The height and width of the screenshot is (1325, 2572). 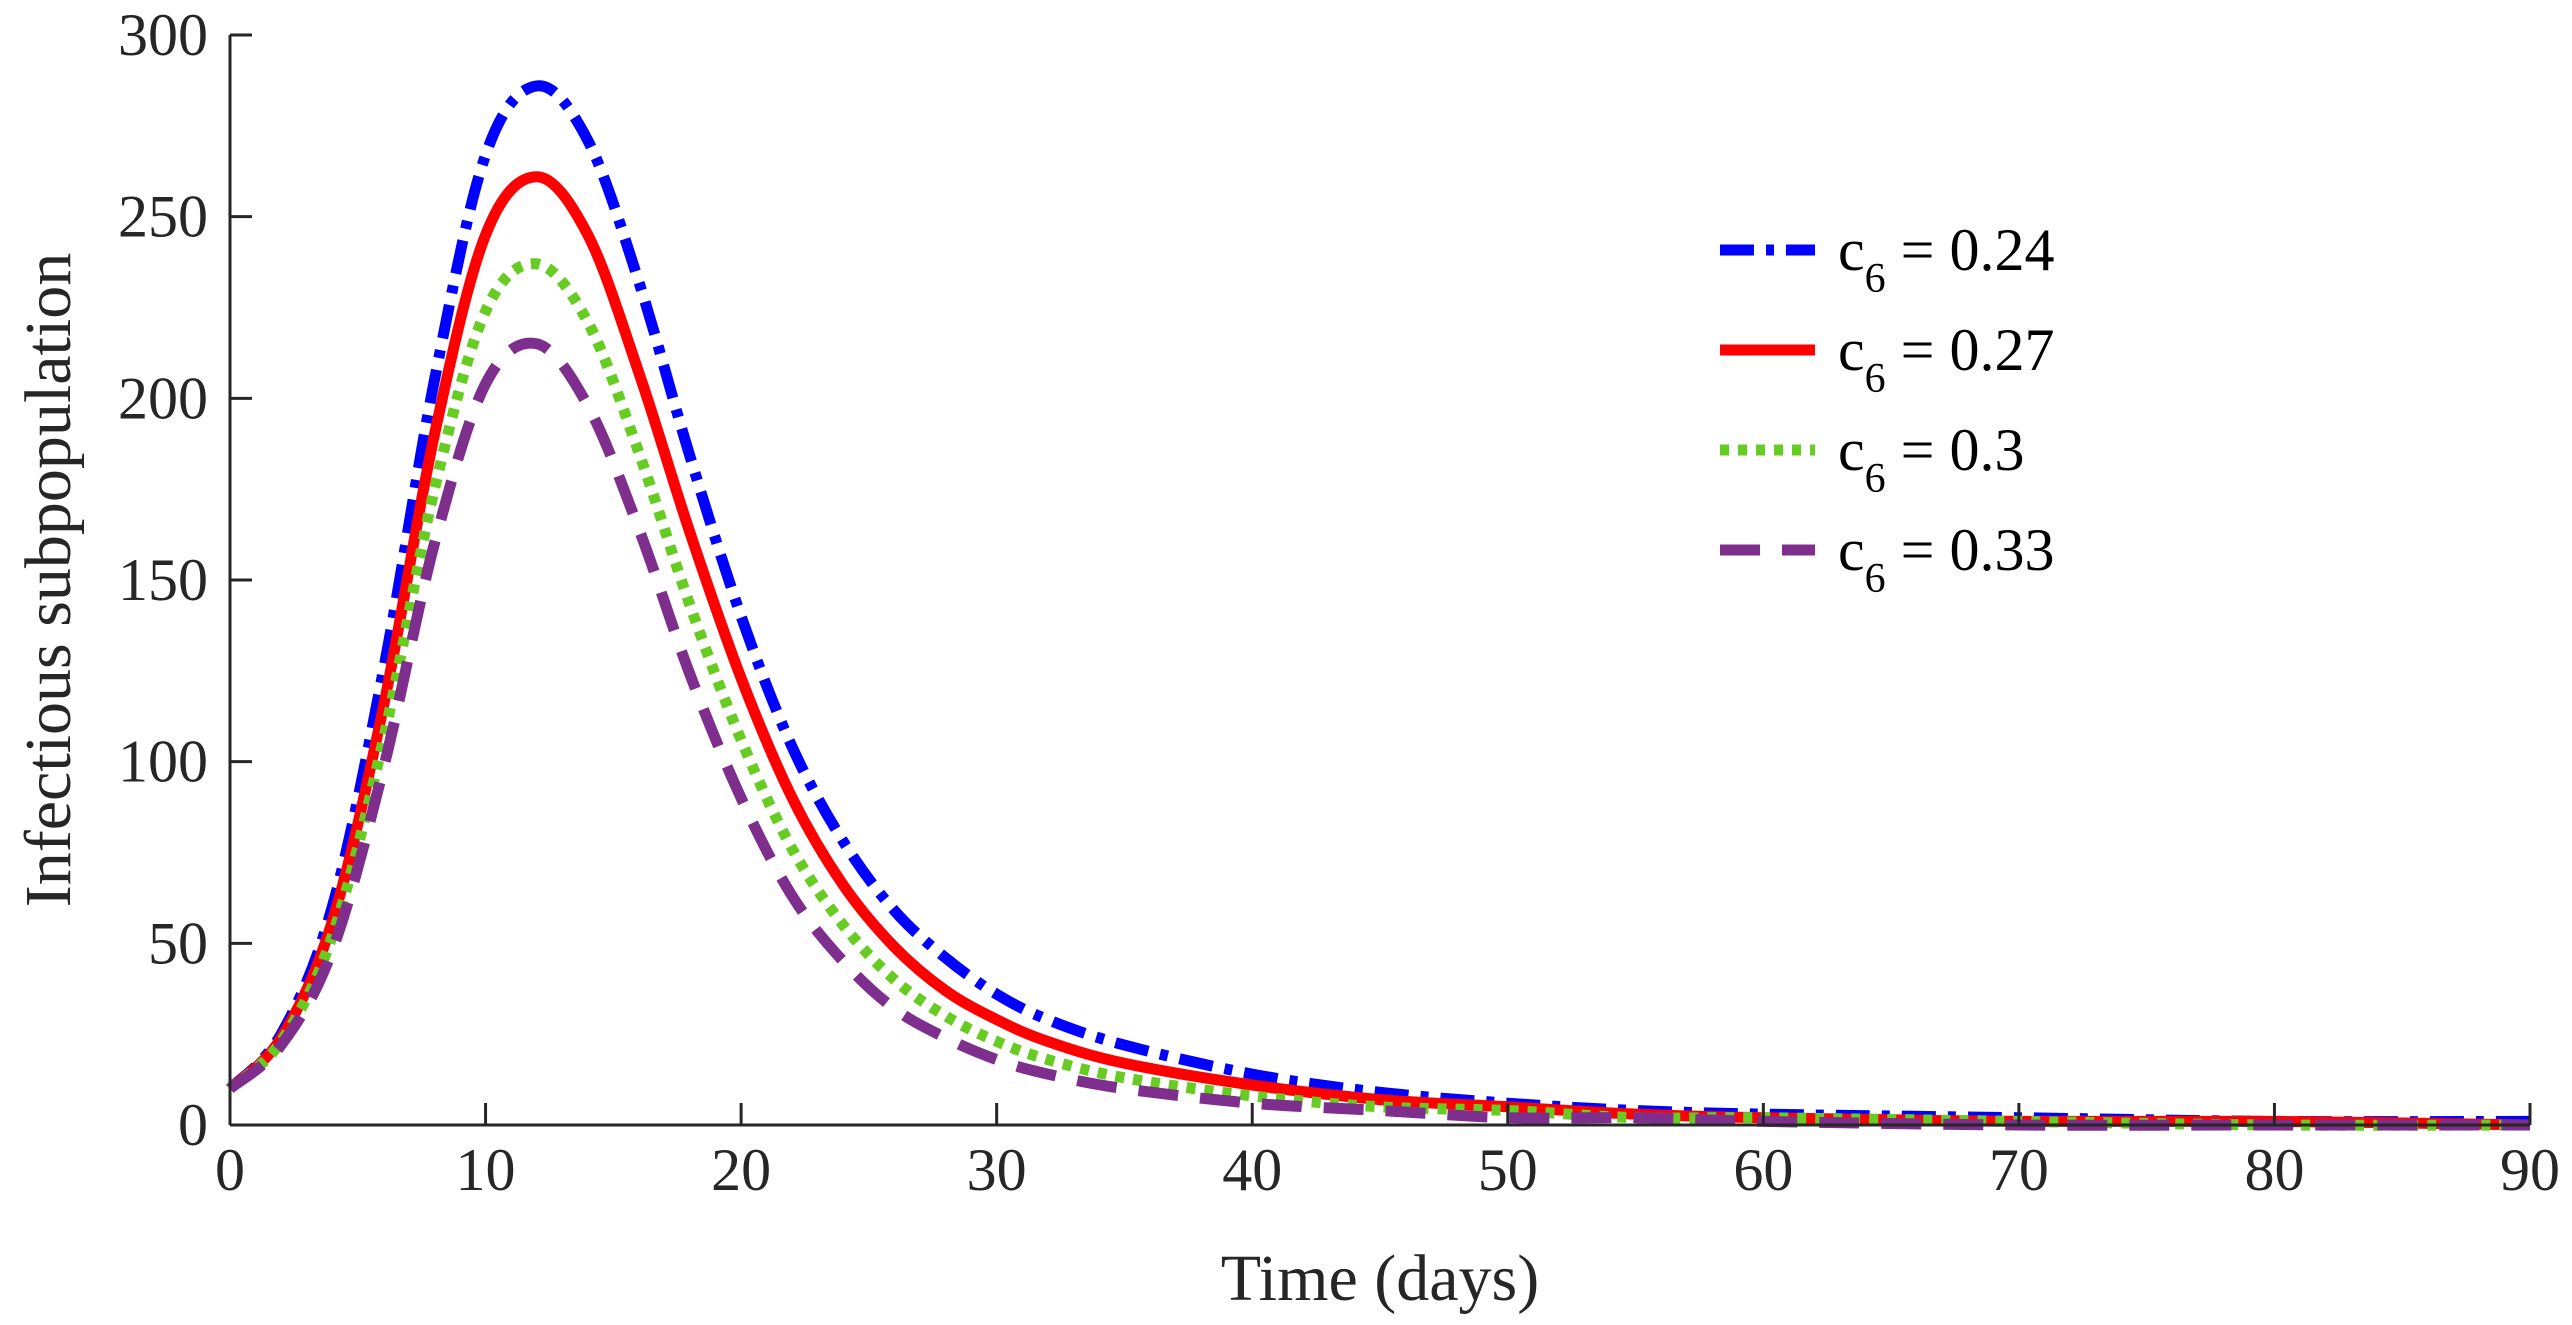 What do you see at coordinates (163, 580) in the screenshot?
I see `y-tick-label: 150` at bounding box center [163, 580].